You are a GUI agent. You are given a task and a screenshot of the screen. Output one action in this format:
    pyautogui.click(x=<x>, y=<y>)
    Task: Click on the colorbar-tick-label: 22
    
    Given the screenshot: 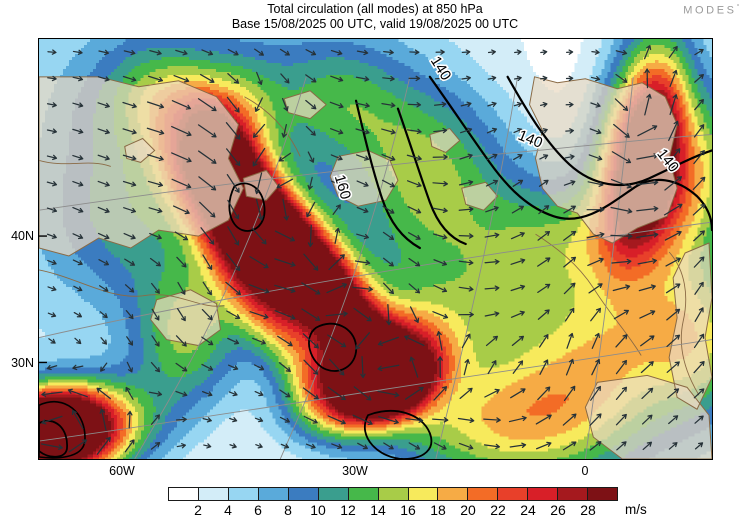 What is the action you would take?
    pyautogui.click(x=498, y=510)
    